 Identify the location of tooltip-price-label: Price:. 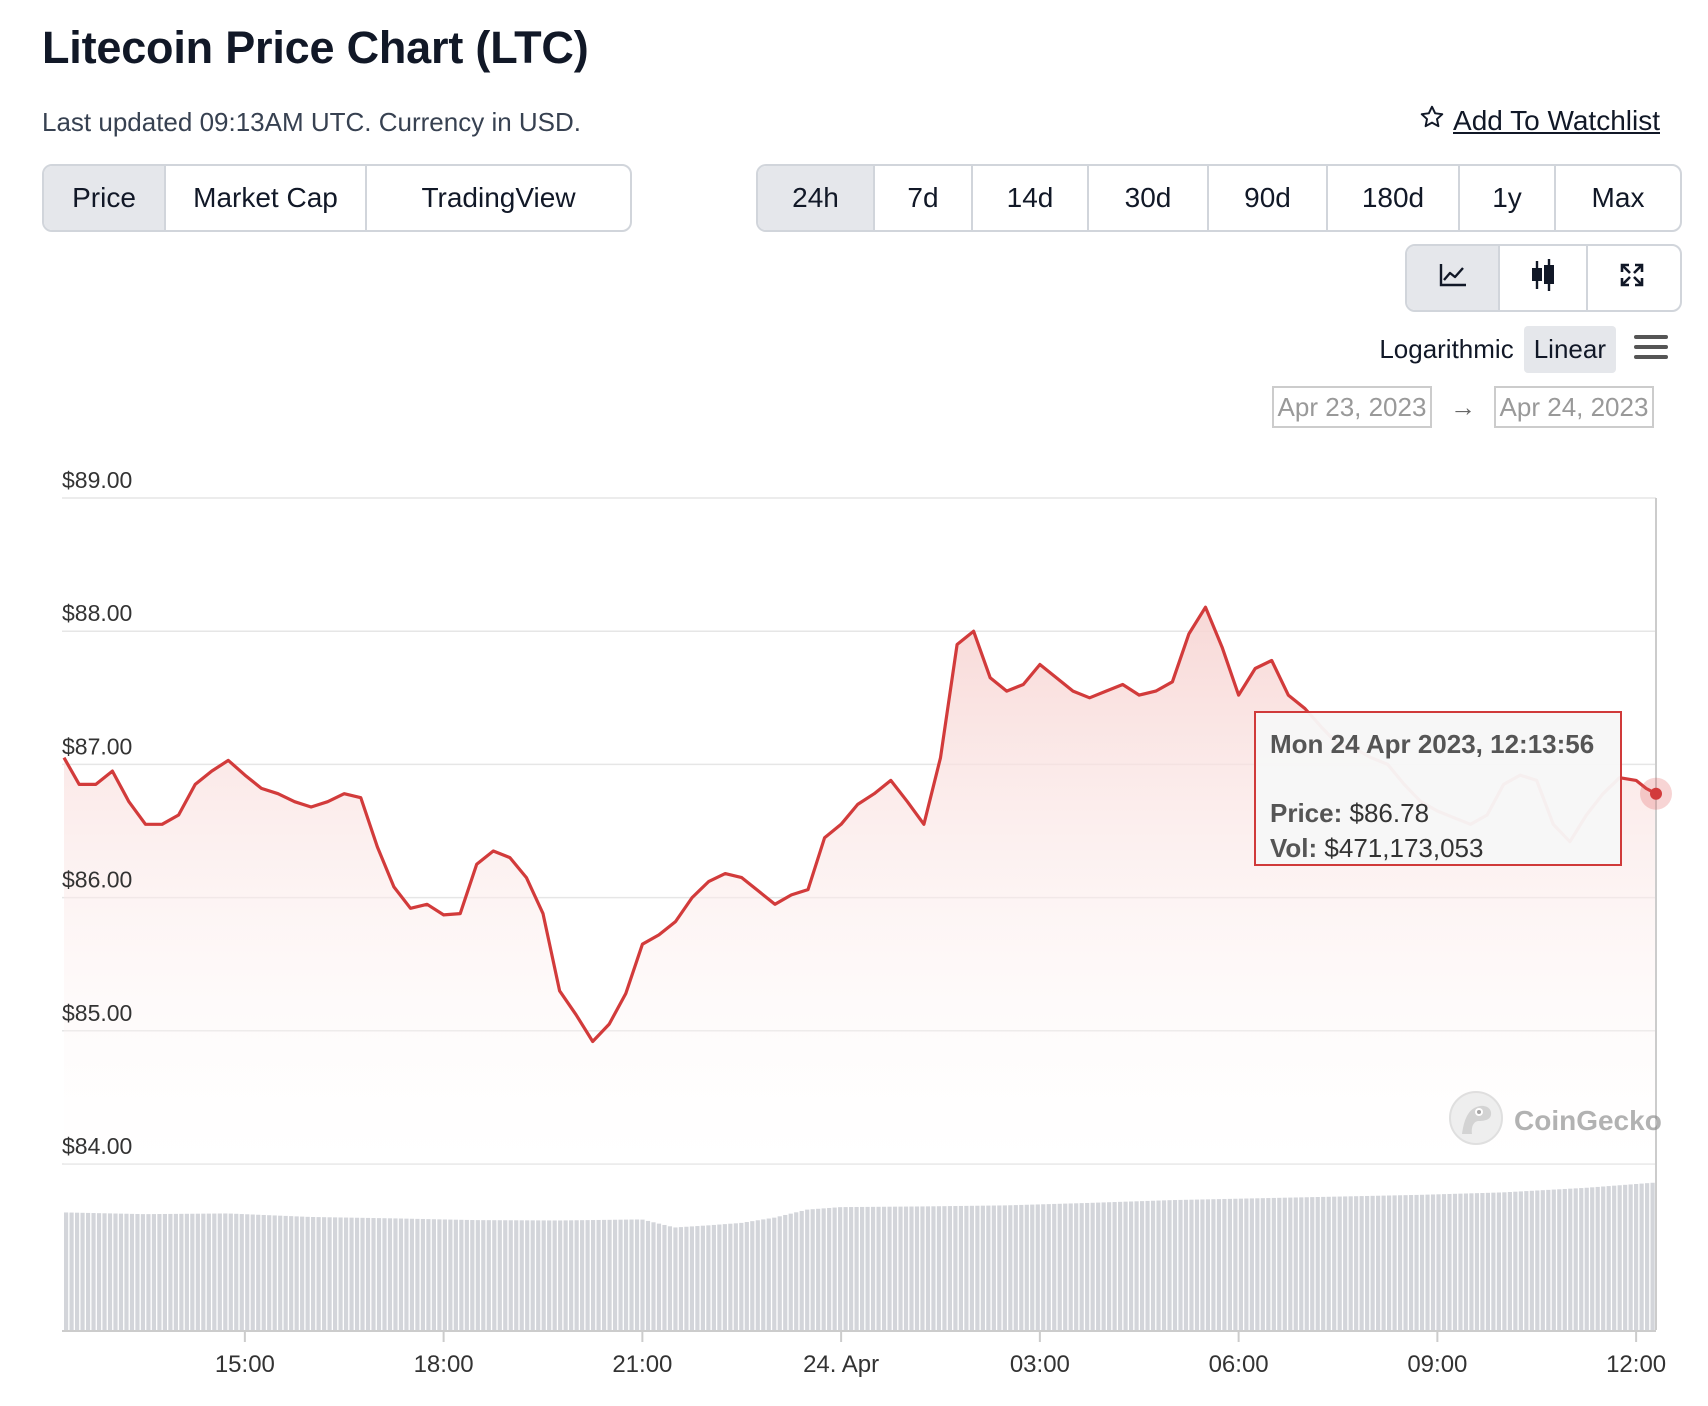
(1306, 813).